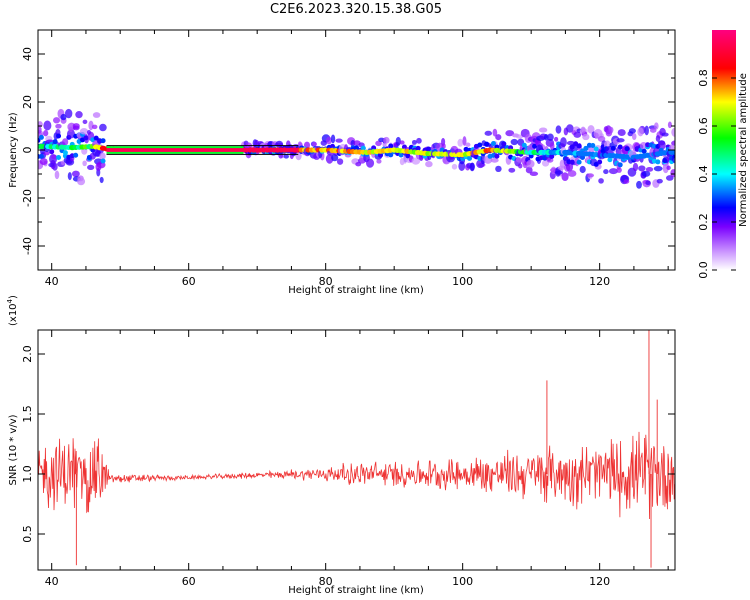 This screenshot has height=600, width=750. What do you see at coordinates (703, 126) in the screenshot?
I see `colorbar-tick-label: 0.6` at bounding box center [703, 126].